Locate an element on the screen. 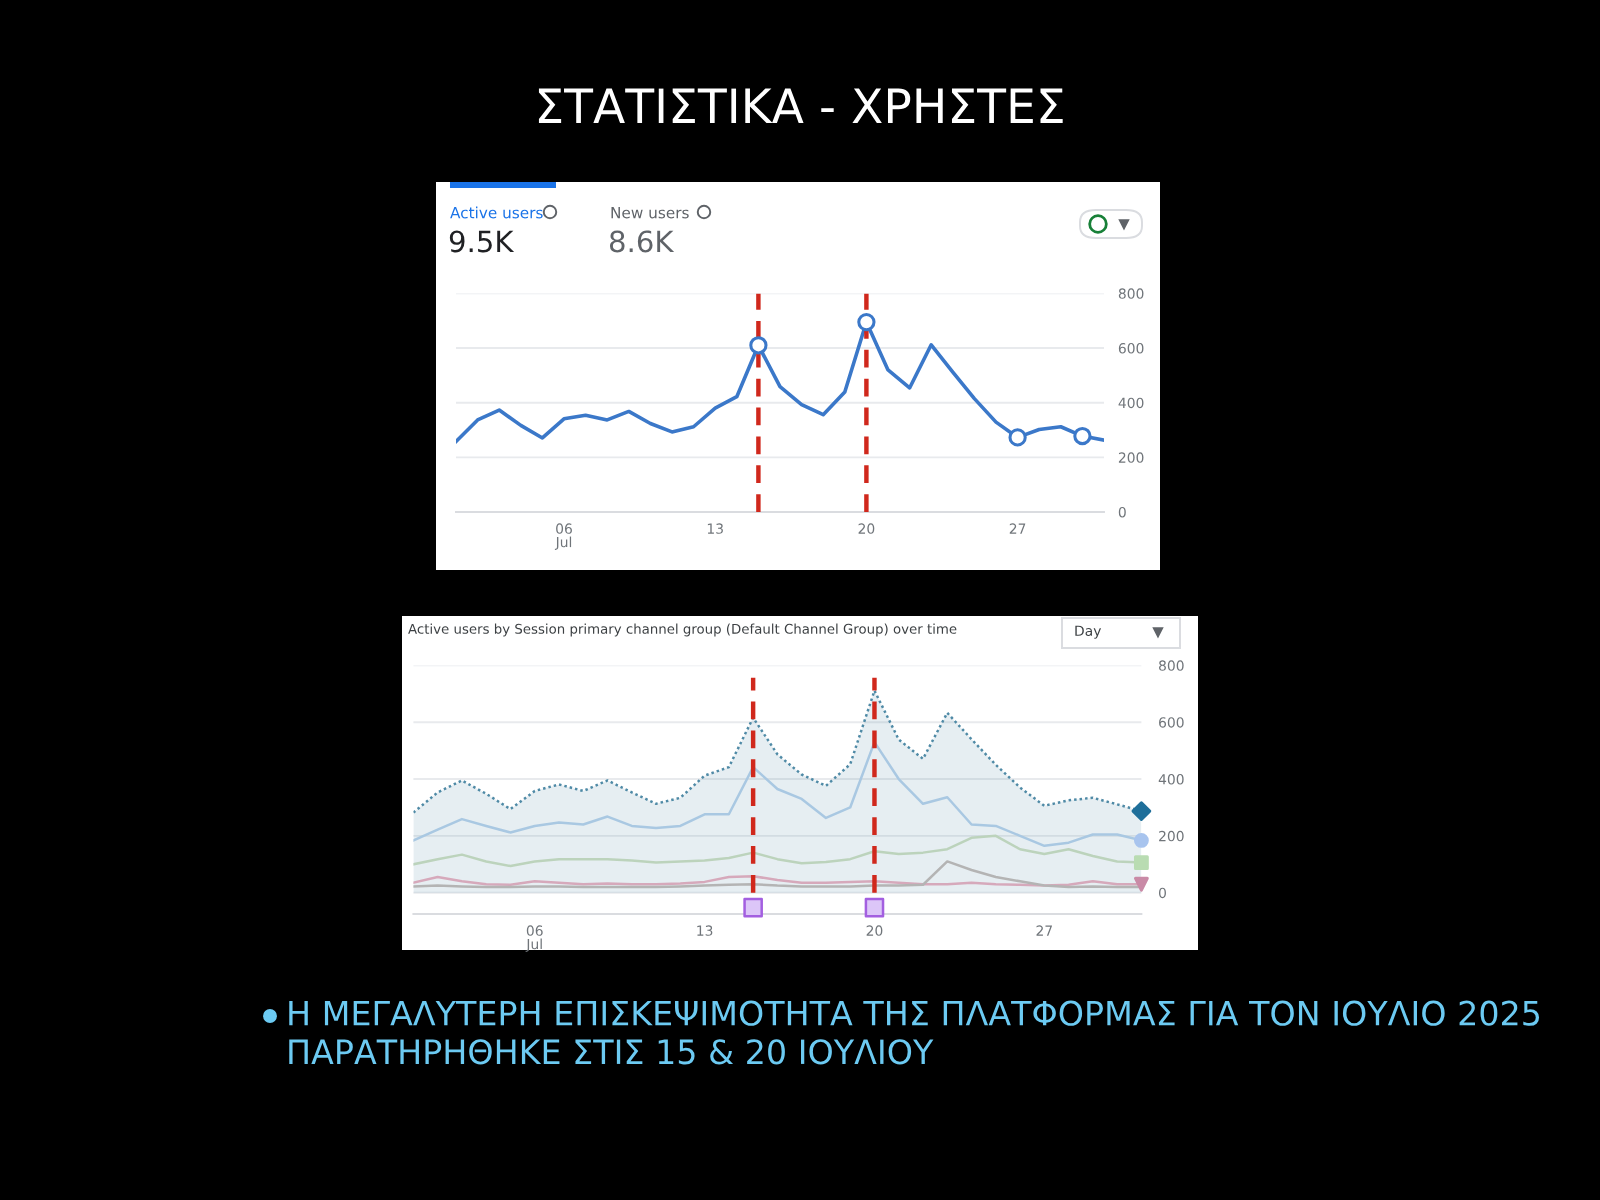  chart-title: ΣΤΑΤΙΣΤΙΚΑ - ΧΡΗΣΤΕΣ is located at coordinates (800, 106).